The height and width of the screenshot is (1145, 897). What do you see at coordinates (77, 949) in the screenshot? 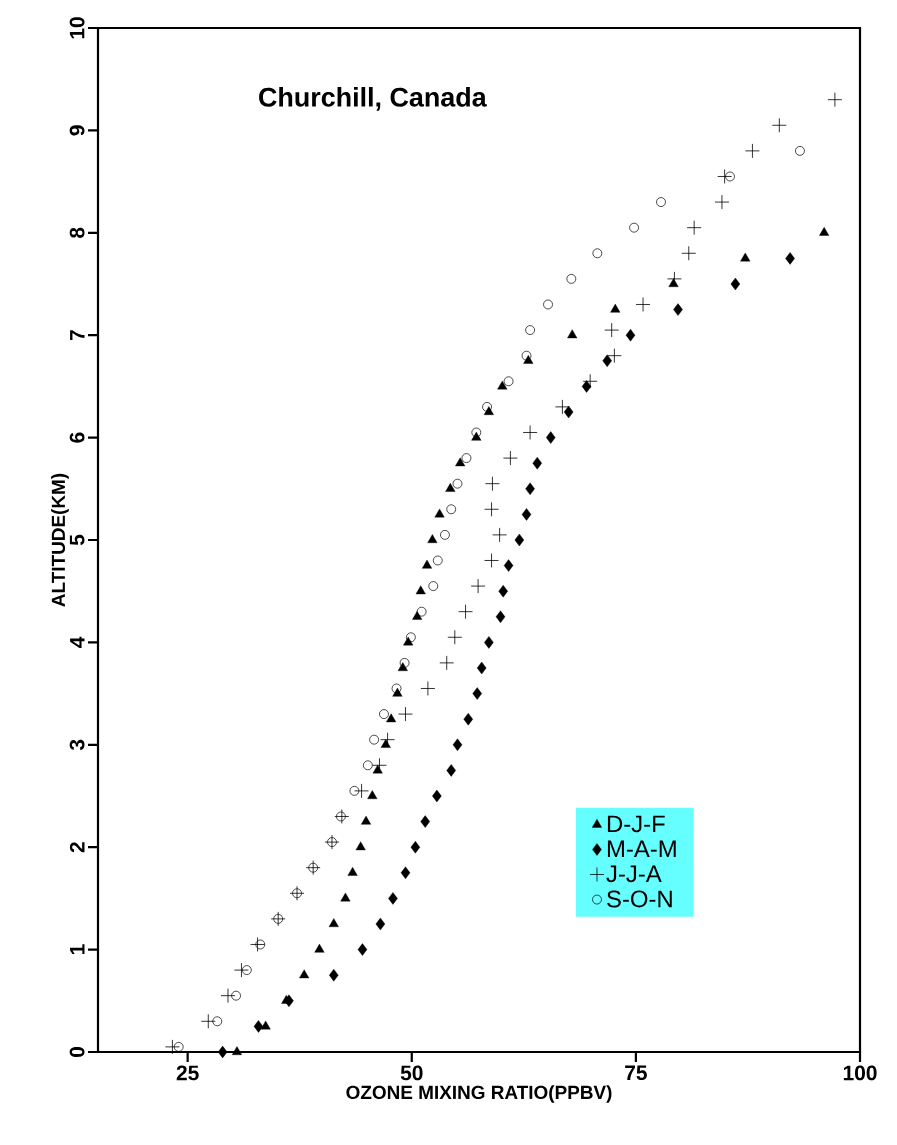
I see `y-tick-label: 1` at bounding box center [77, 949].